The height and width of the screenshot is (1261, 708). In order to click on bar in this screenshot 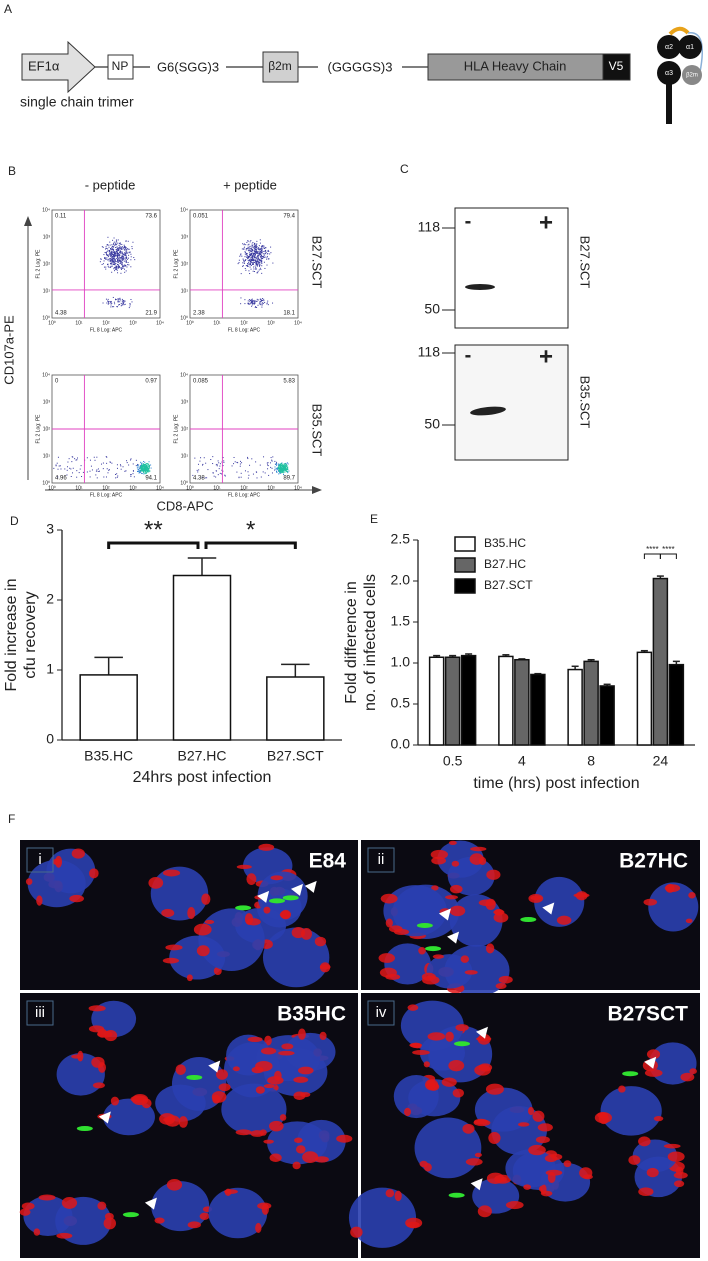, I will do `click(452, 701)`.